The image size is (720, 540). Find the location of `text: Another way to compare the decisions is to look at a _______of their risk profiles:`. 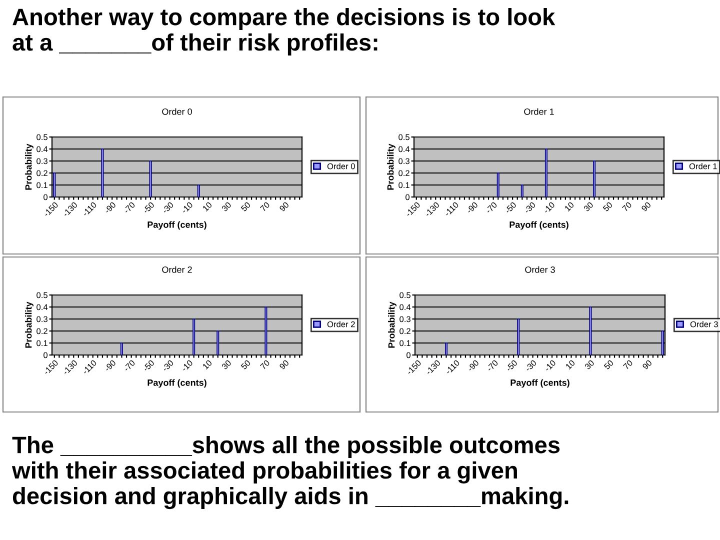

text: Another way to compare the decisions is to look at a _______of their risk profiles: is located at coordinates (284, 32).